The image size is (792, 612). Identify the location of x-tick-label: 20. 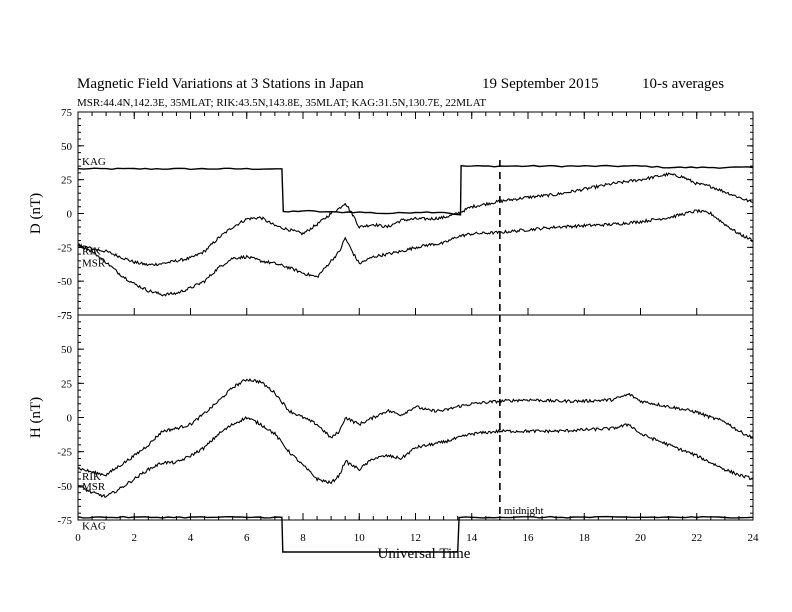
(641, 538).